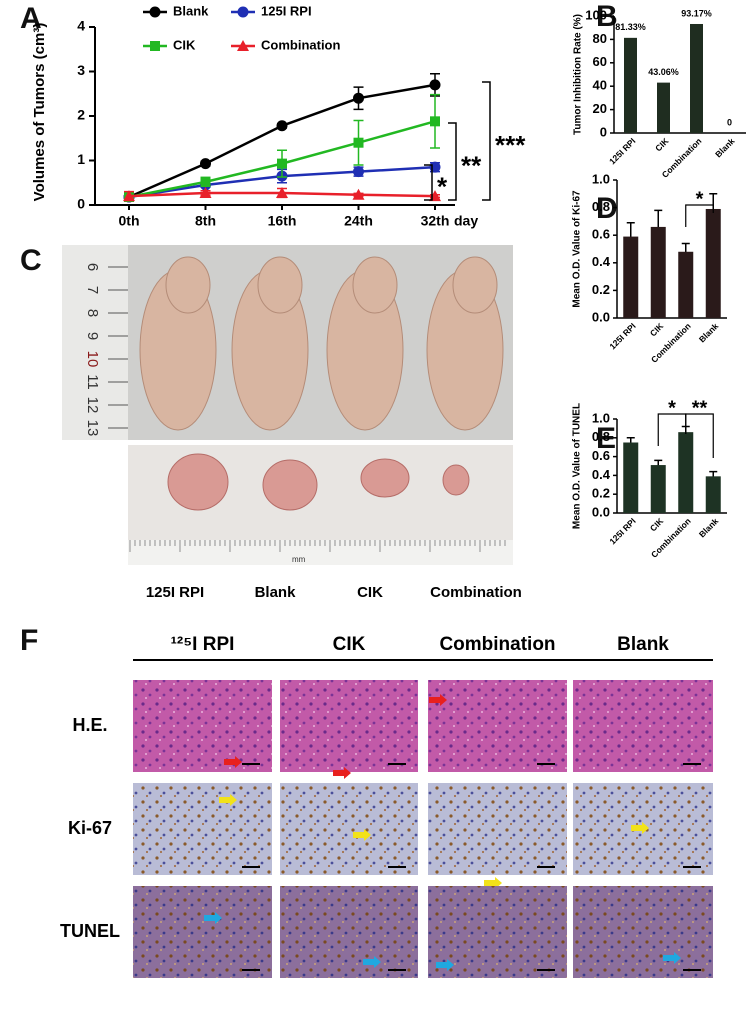  What do you see at coordinates (349, 644) in the screenshot?
I see `column-header: CIK` at bounding box center [349, 644].